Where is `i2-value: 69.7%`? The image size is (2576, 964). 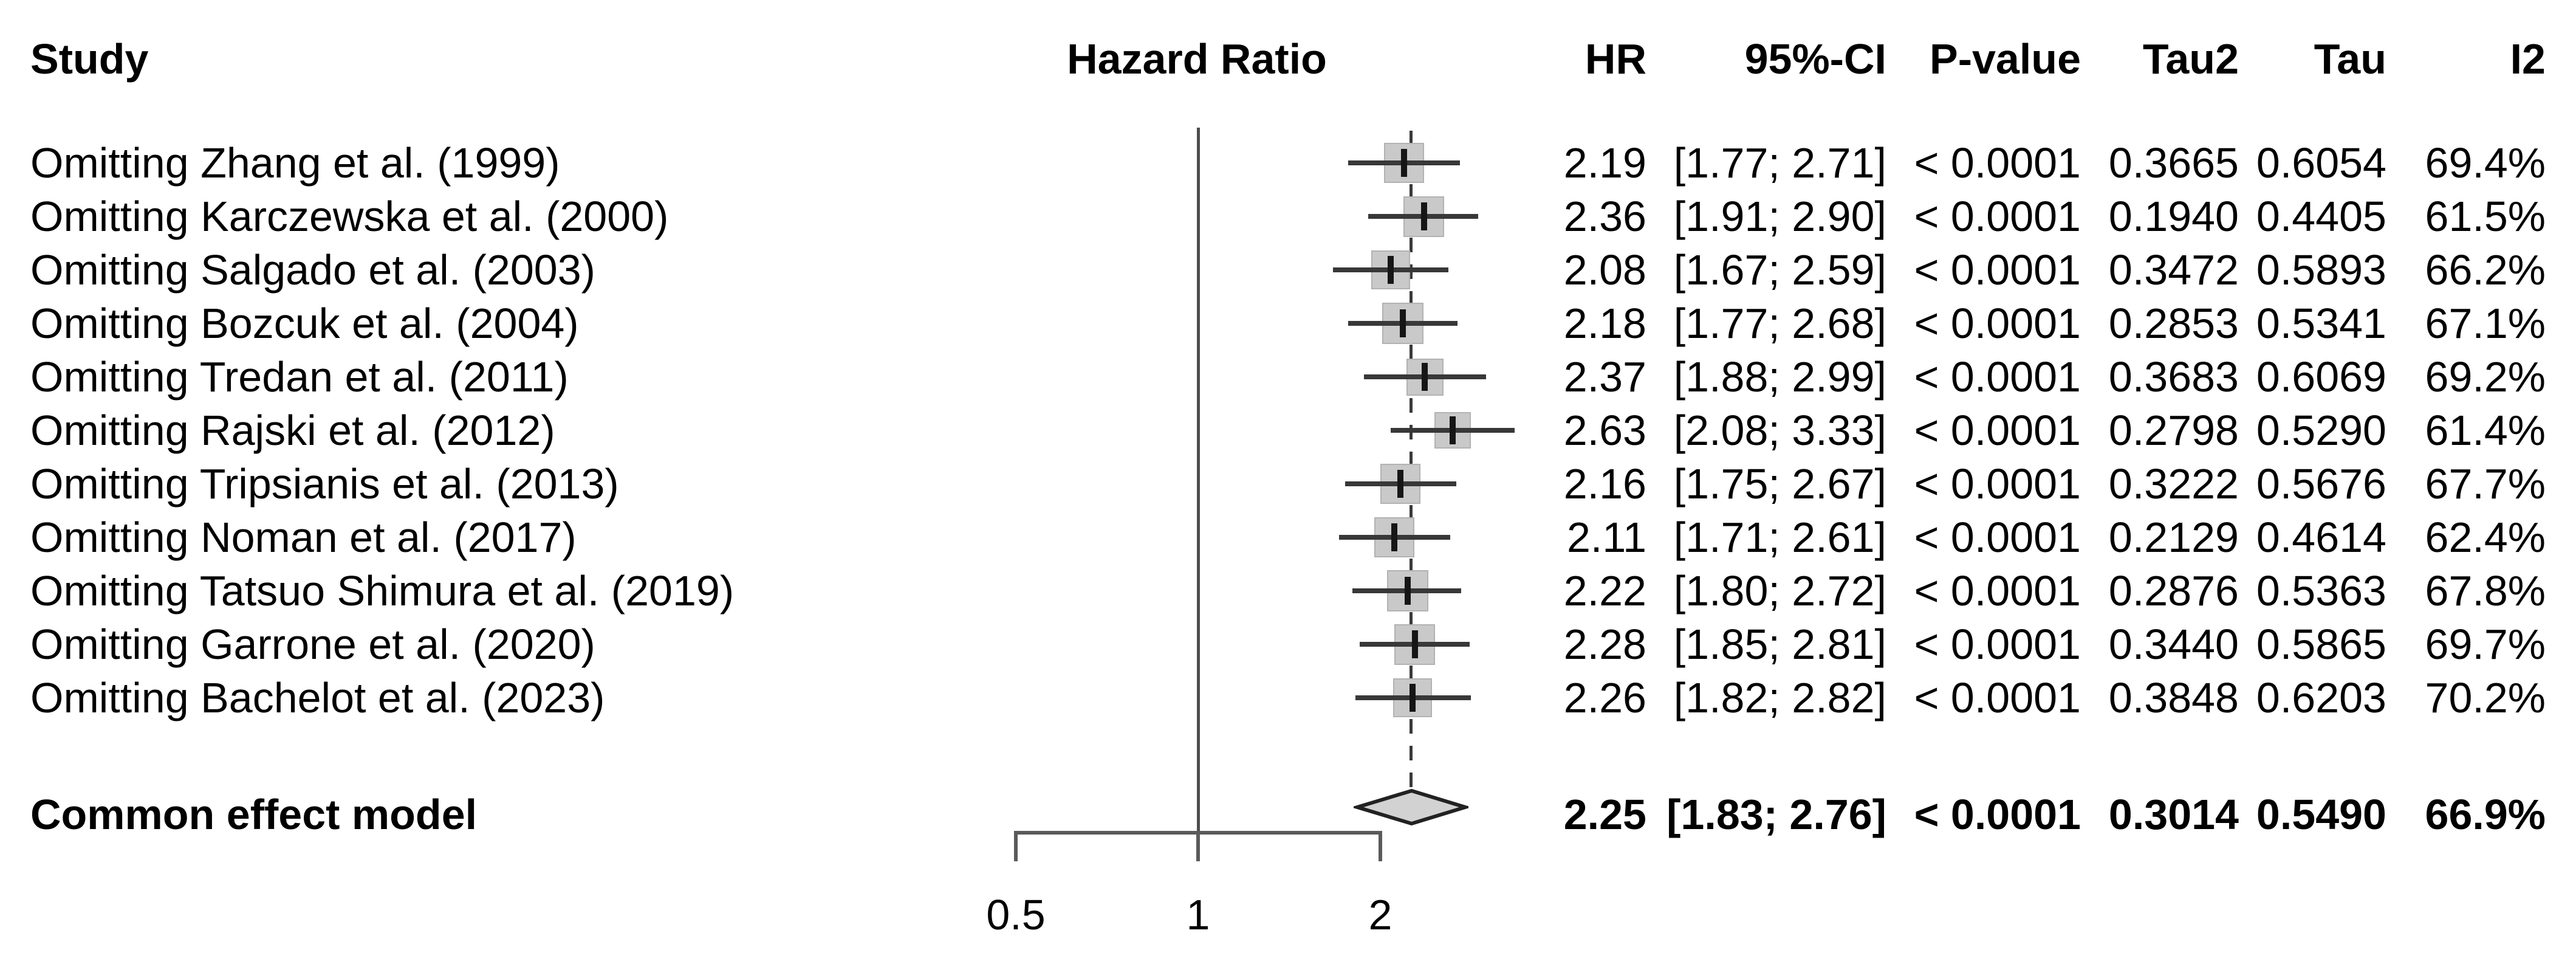
i2-value: 69.7% is located at coordinates (2485, 644).